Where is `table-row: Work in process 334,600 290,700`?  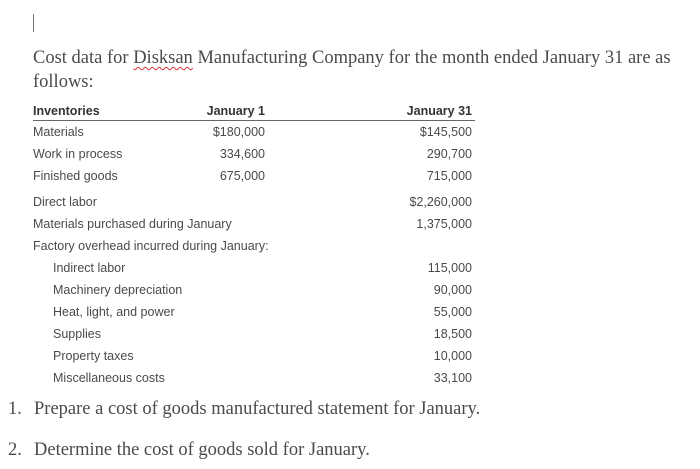 table-row: Work in process 334,600 290,700 is located at coordinates (254, 154).